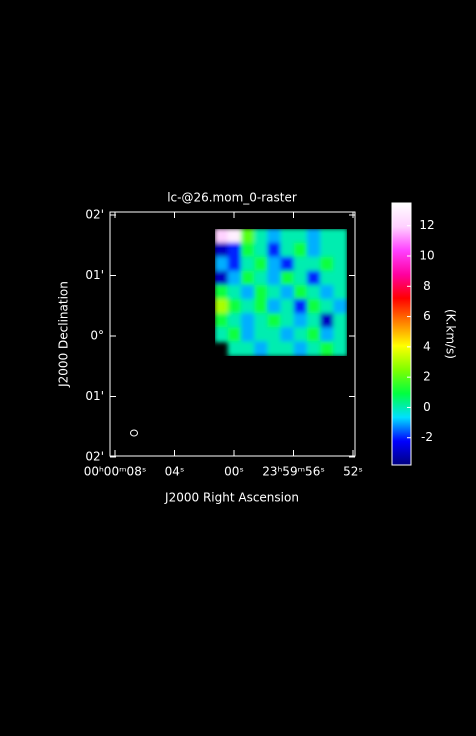 This screenshot has width=476, height=736. Describe the element at coordinates (427, 377) in the screenshot. I see `colorbar-tick-label: 2` at that location.